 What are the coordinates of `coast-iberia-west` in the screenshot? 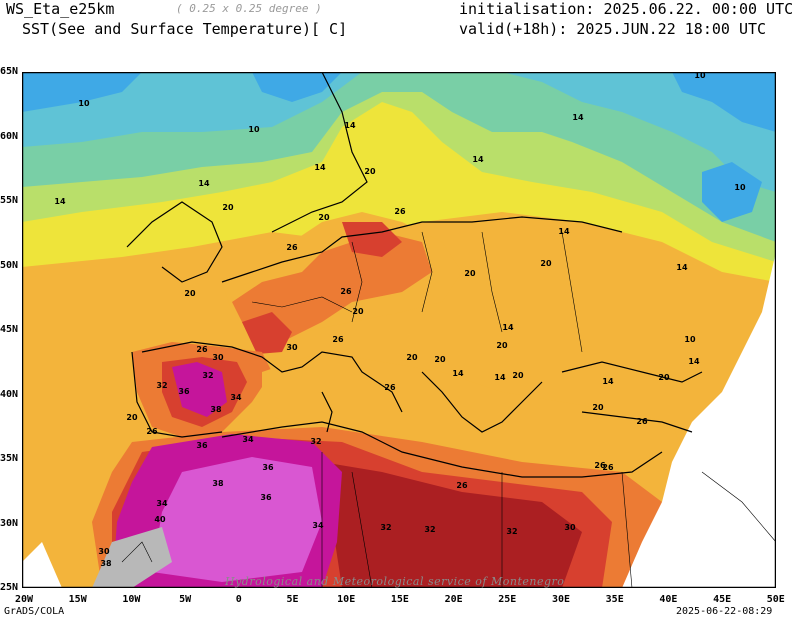 It's located at (177, 394).